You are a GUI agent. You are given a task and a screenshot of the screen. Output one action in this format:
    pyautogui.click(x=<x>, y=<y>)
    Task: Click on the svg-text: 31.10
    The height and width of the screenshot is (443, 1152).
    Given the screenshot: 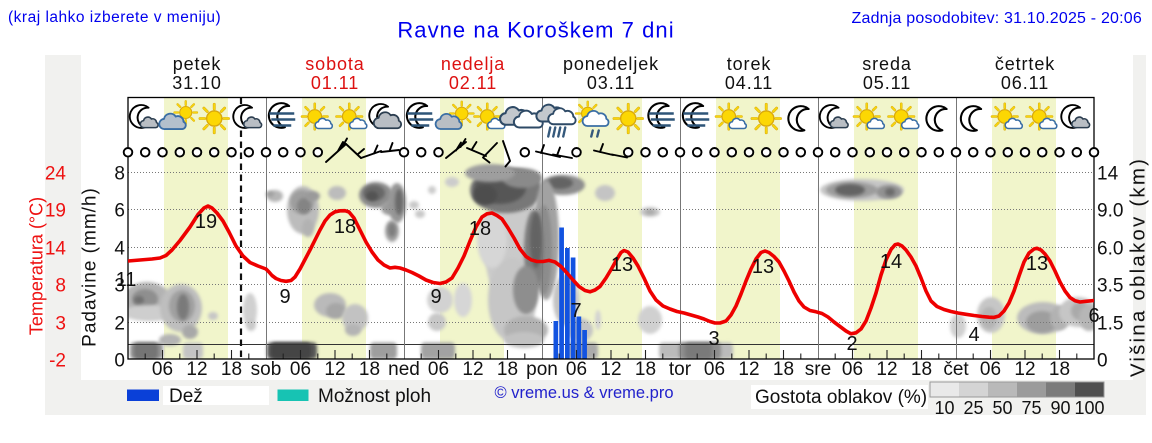 What is the action you would take?
    pyautogui.click(x=197, y=83)
    